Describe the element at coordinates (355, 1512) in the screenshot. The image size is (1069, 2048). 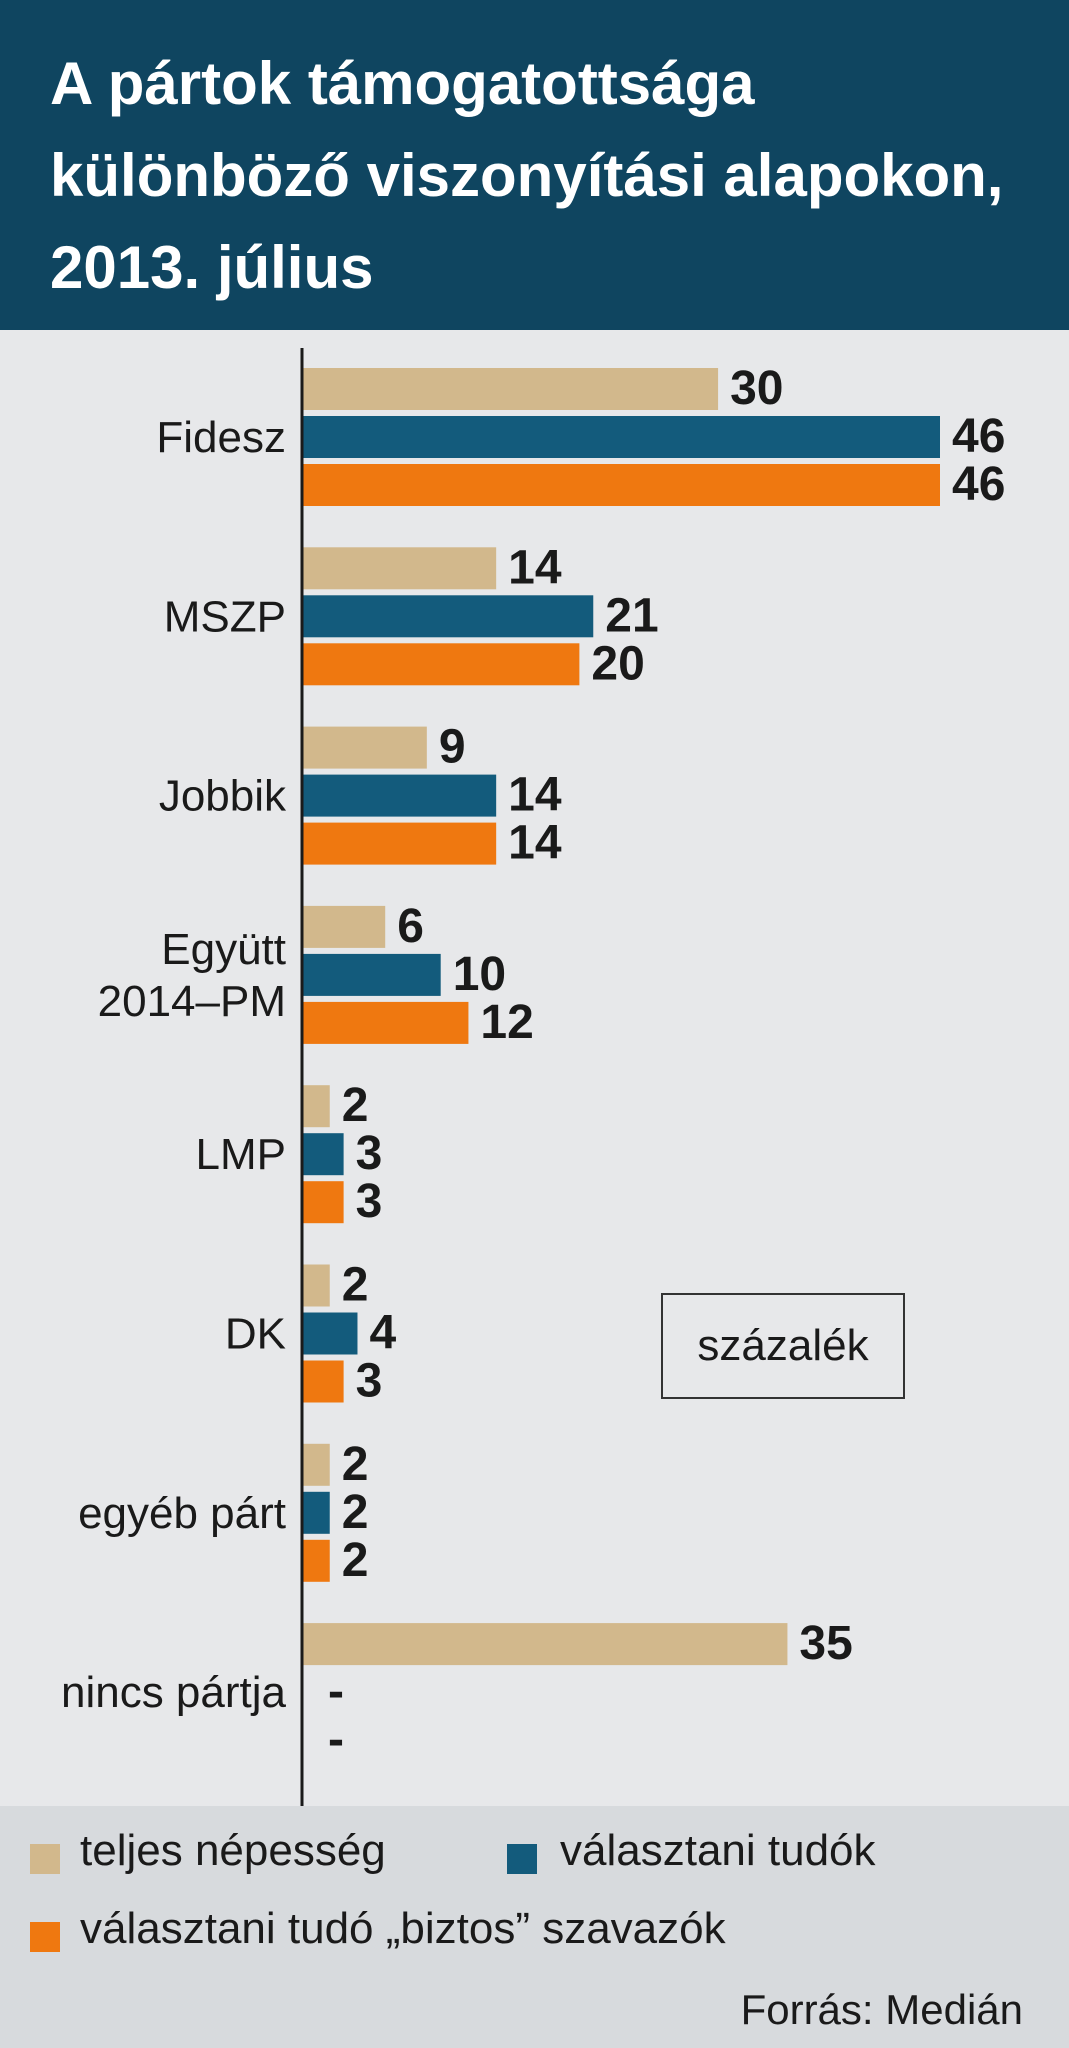
I see `data-label-egyéb-párt-series-1: 2` at that location.